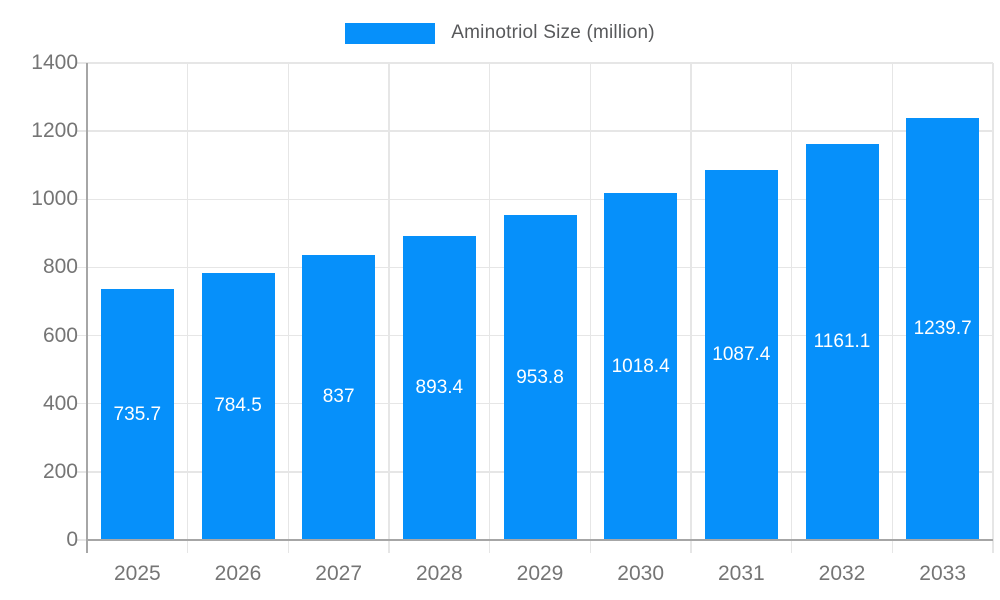 This screenshot has width=1000, height=600. I want to click on bar-value-label: 784.5, so click(238, 406).